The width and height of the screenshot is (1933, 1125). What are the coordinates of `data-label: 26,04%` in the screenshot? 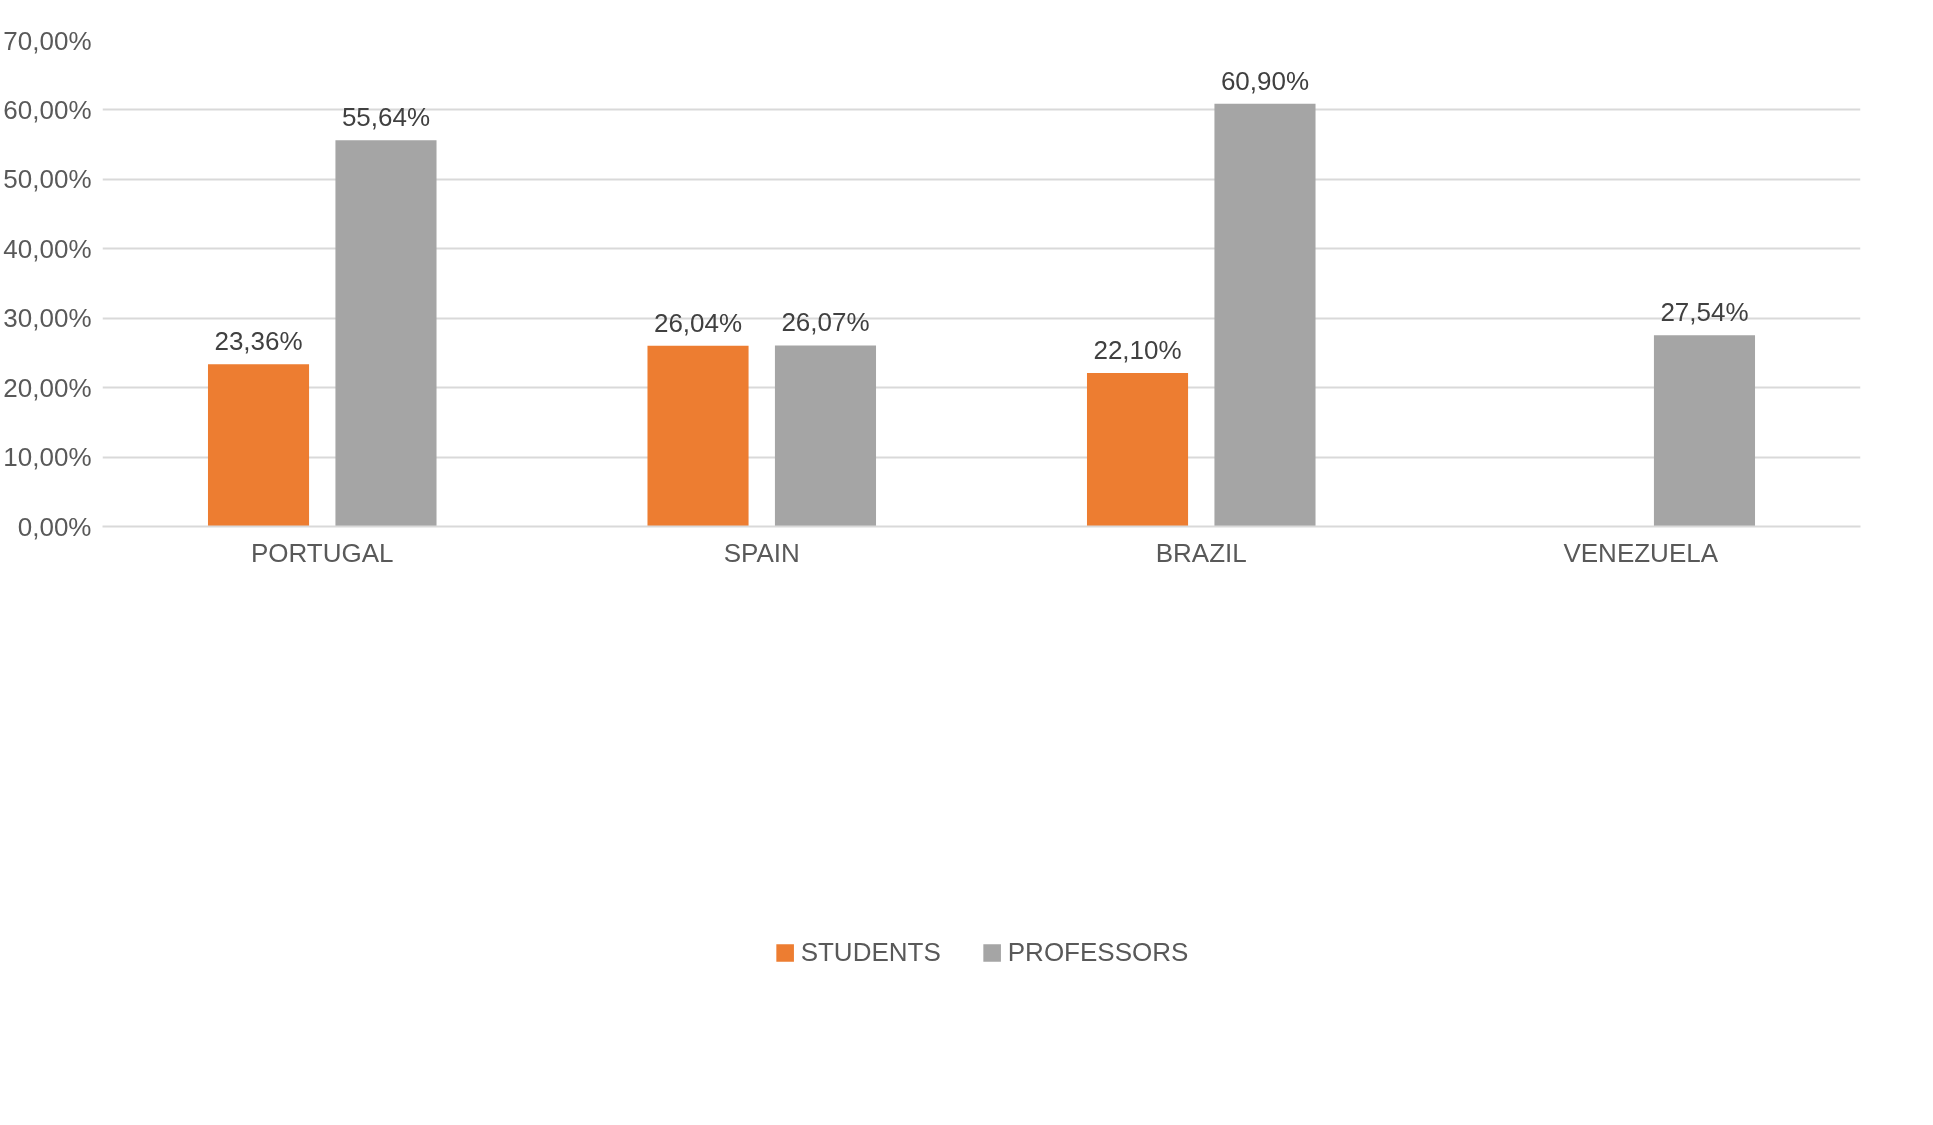 It's located at (698, 322).